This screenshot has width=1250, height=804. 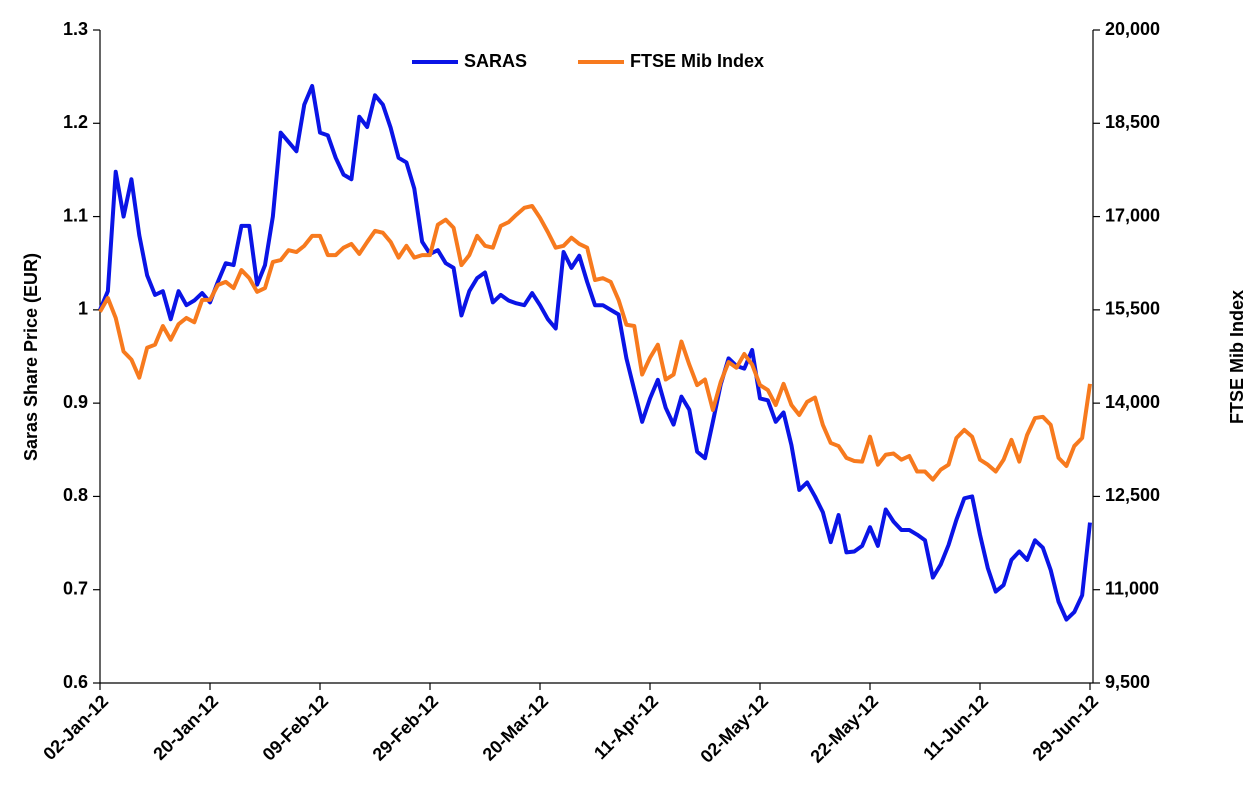 I want to click on x-tick-label: 02-Jan-12, so click(x=75, y=727).